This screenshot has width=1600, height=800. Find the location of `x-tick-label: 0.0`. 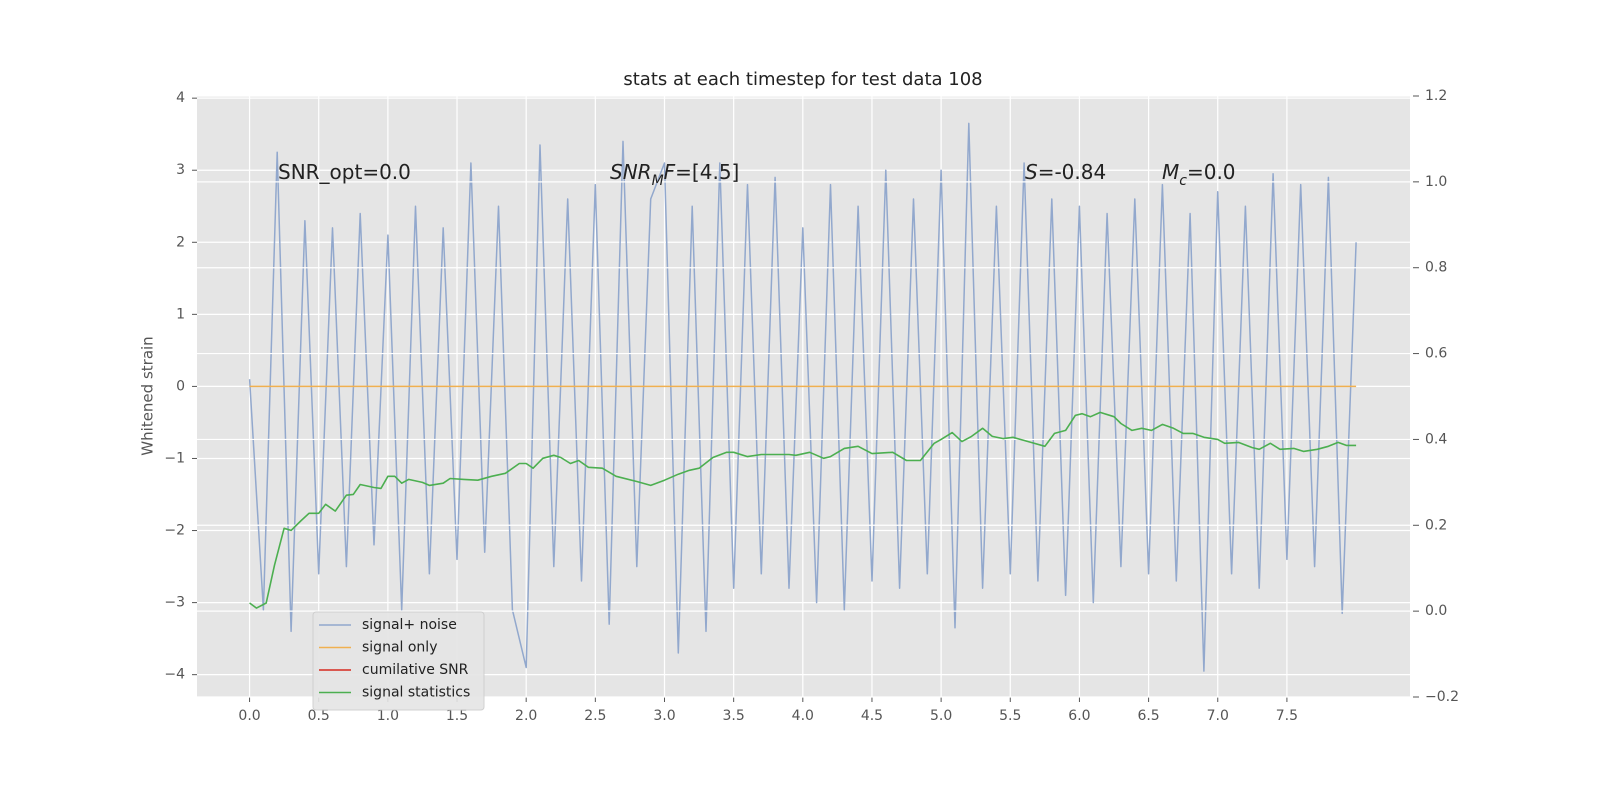

x-tick-label: 0.0 is located at coordinates (249, 716).